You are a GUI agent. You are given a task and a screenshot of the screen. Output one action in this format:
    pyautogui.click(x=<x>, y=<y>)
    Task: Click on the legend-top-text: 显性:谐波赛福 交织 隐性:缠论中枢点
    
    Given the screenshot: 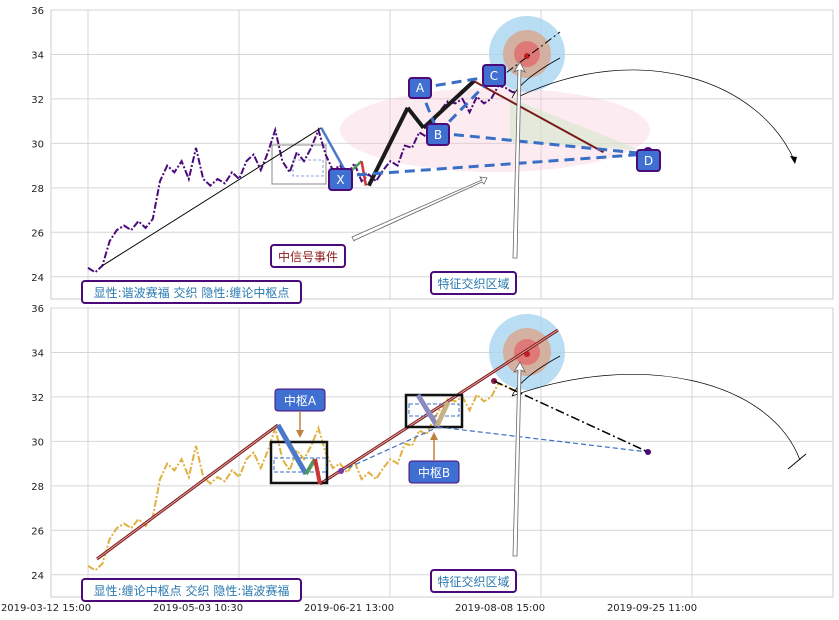 What is the action you would take?
    pyautogui.click(x=192, y=292)
    